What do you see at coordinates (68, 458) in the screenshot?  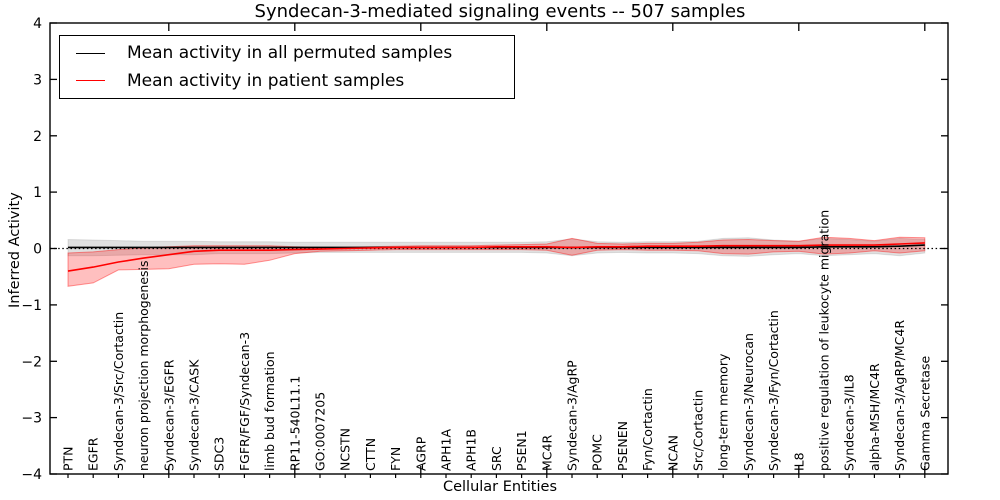 I see `x-tick-label: PTN` at bounding box center [68, 458].